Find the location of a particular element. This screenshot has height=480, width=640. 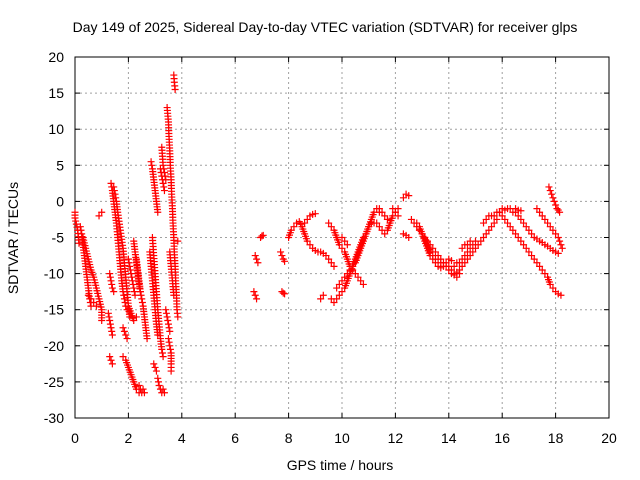

y-axis-label: SDTVAR / TECUs is located at coordinates (13, 238).